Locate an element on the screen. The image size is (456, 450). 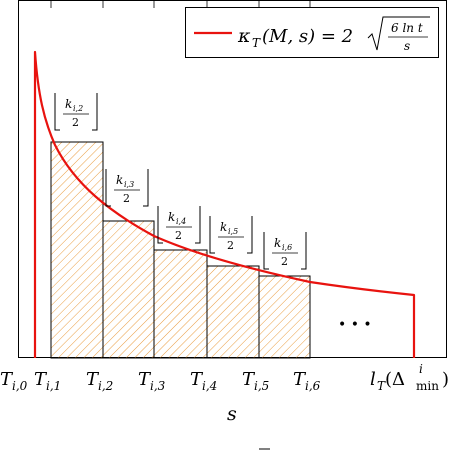
k-label-3: k i,3 2 is located at coordinates (127, 188).